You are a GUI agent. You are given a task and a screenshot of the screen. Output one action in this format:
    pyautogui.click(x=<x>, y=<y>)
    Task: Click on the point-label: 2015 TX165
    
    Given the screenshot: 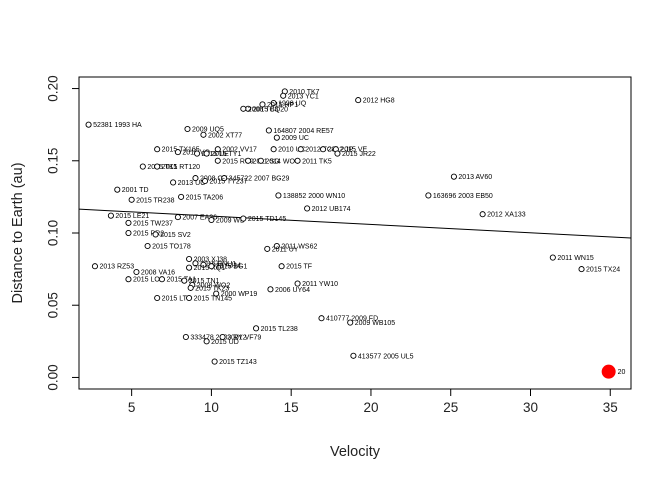 What is the action you would take?
    pyautogui.click(x=181, y=150)
    